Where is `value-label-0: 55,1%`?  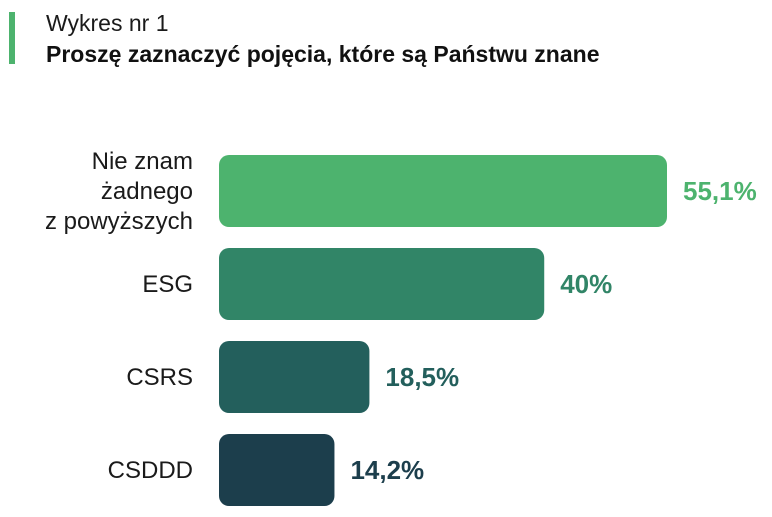 value-label-0: 55,1% is located at coordinates (720, 191).